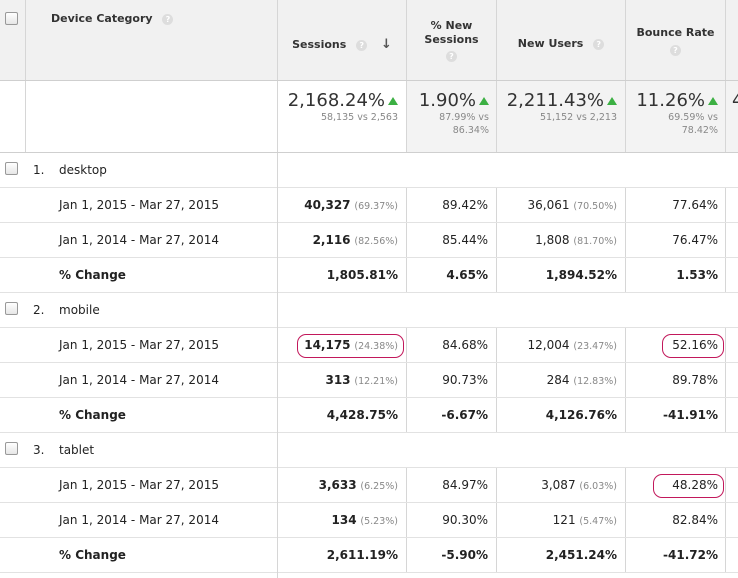  What do you see at coordinates (690, 415) in the screenshot?
I see `bounce-rate-cell: -41.91%` at bounding box center [690, 415].